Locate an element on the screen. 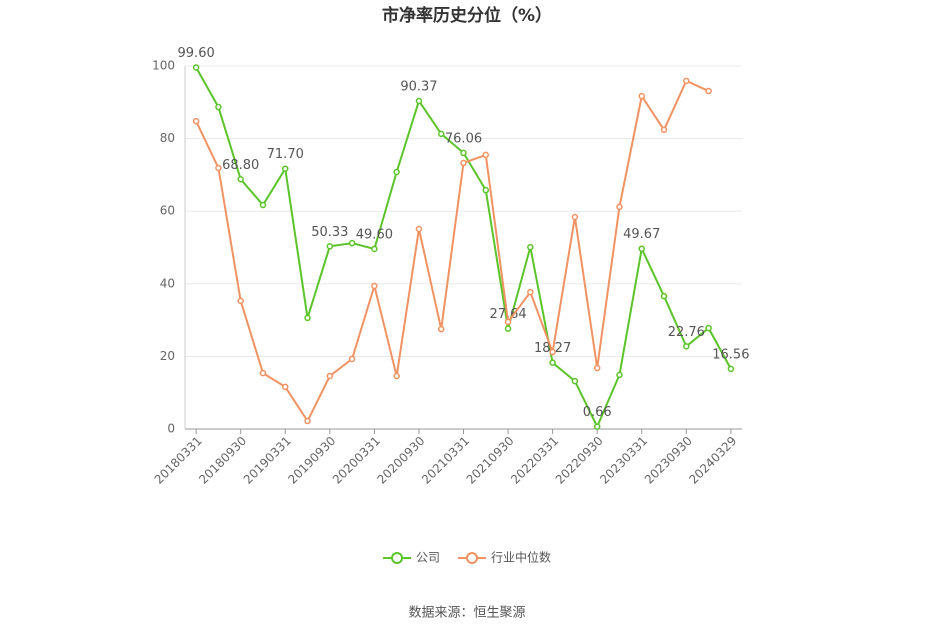  data-label: 90.37 is located at coordinates (418, 86).